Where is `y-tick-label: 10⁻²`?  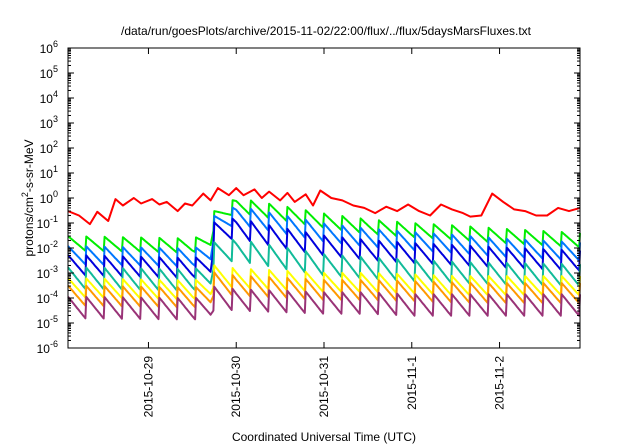 y-tick-label: 10⁻² is located at coordinates (47, 247).